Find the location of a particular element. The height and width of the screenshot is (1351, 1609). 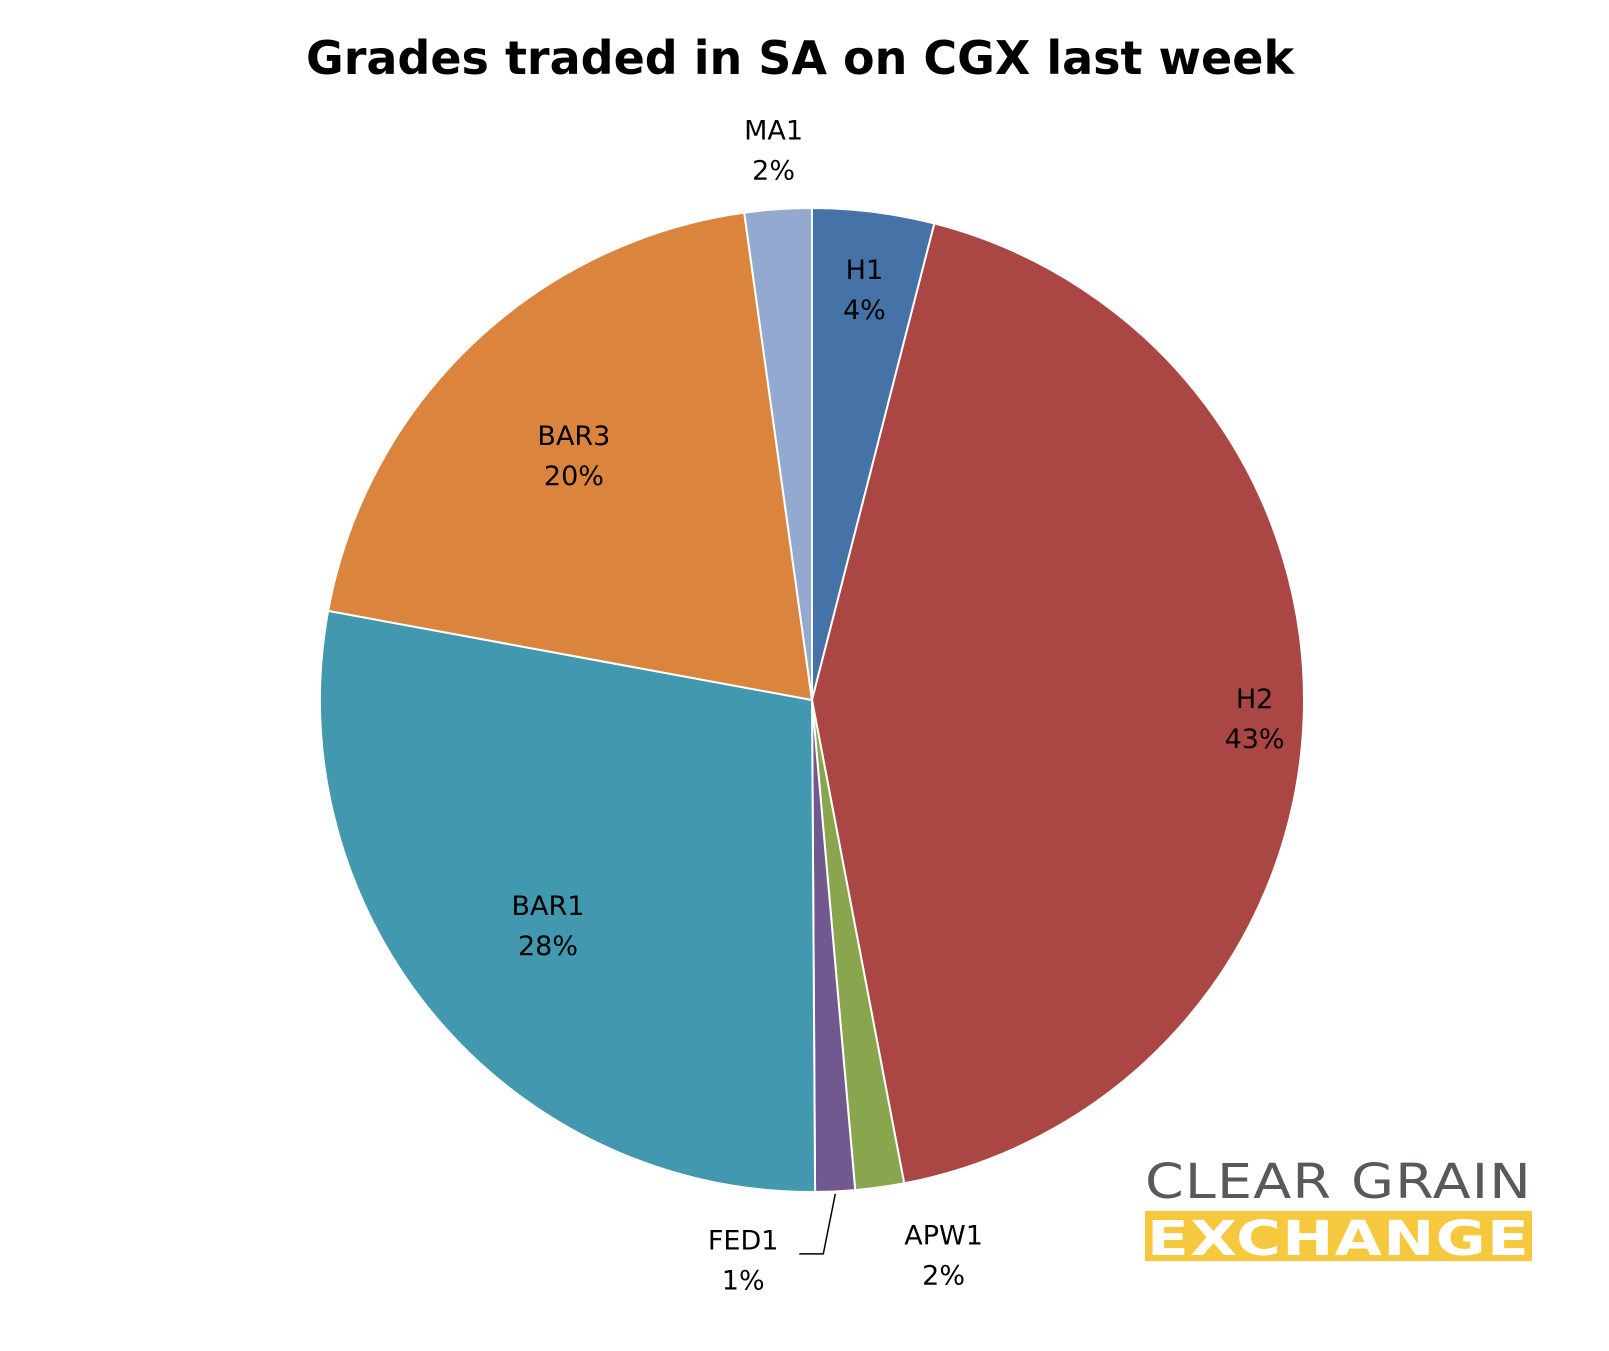

slice-label-name-h2: H2 is located at coordinates (1254, 699).